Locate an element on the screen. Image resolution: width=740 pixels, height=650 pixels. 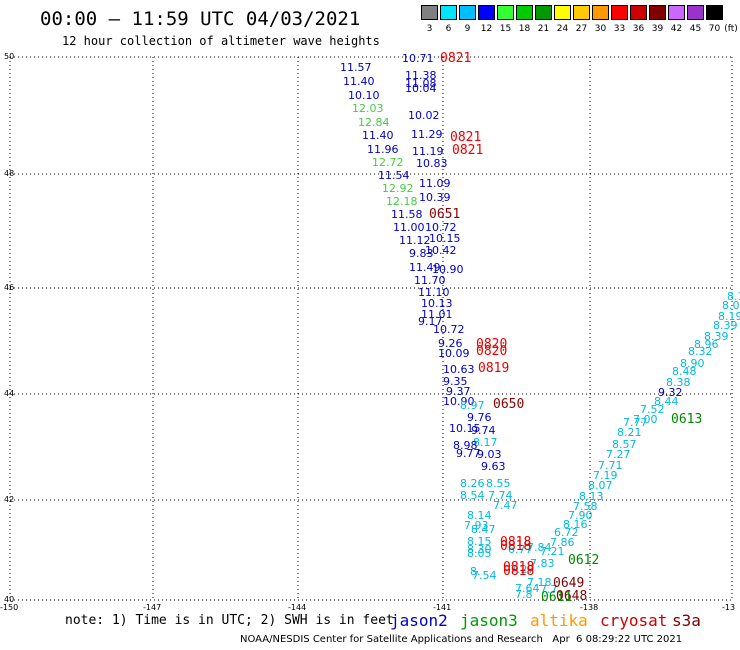
wave-height-value: 7.54 is located at coordinates (484, 575).